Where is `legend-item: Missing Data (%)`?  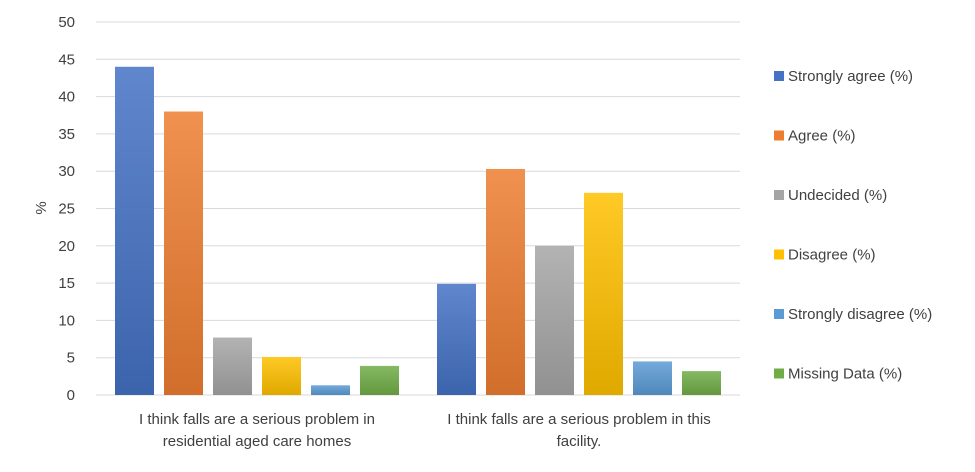 legend-item: Missing Data (%) is located at coordinates (838, 374).